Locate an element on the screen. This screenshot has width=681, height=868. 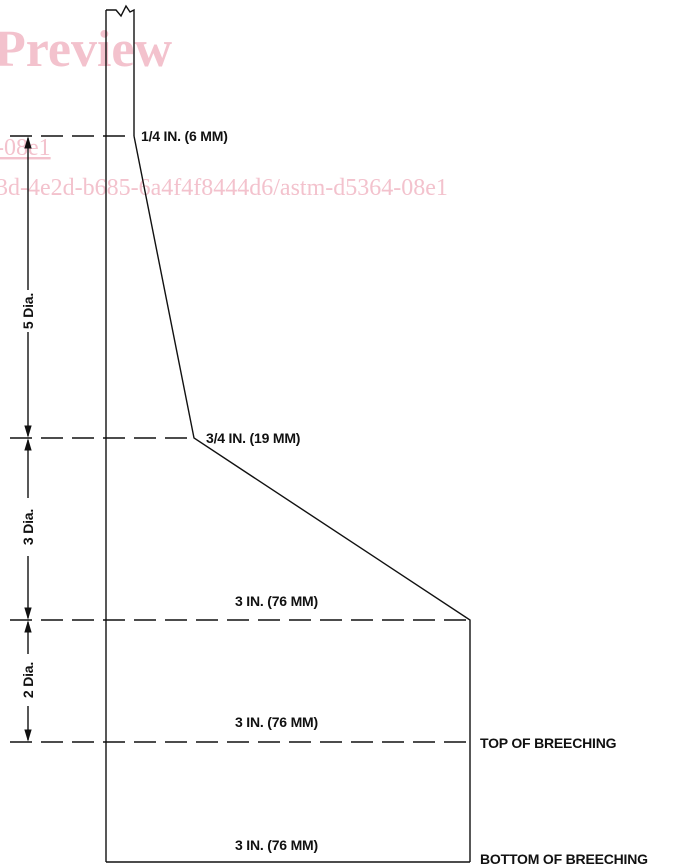
thickness-label-breech-top: 3 IN. (76 MM) is located at coordinates (276, 722).